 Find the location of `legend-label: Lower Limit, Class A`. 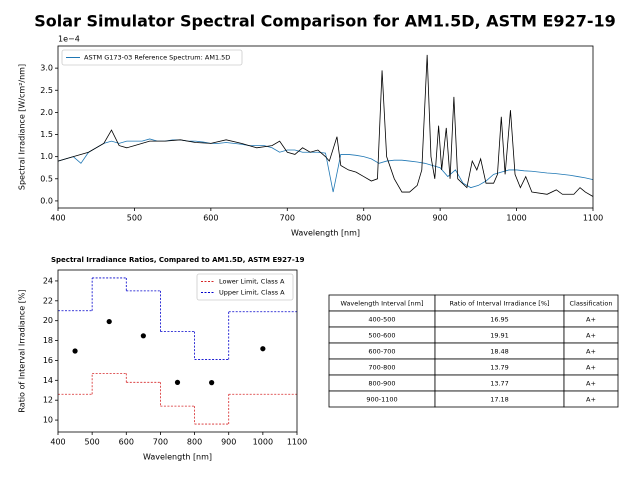

legend-label: Lower Limit, Class A is located at coordinates (252, 282).